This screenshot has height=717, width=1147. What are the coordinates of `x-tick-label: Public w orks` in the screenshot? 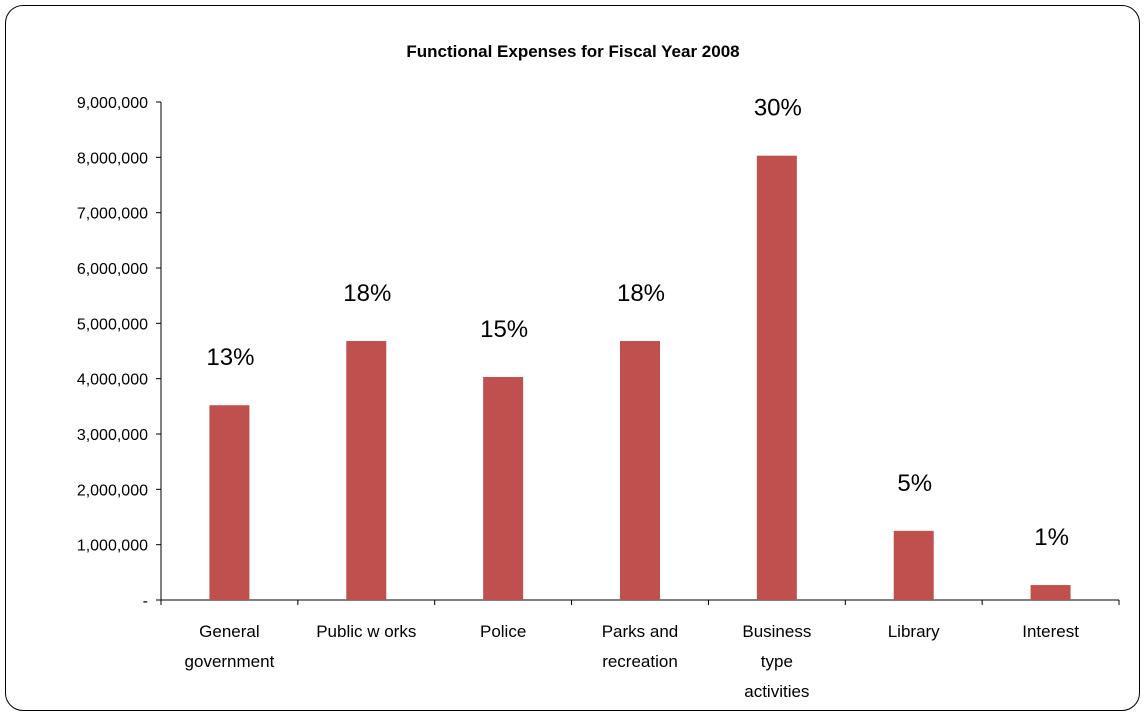 It's located at (366, 631).